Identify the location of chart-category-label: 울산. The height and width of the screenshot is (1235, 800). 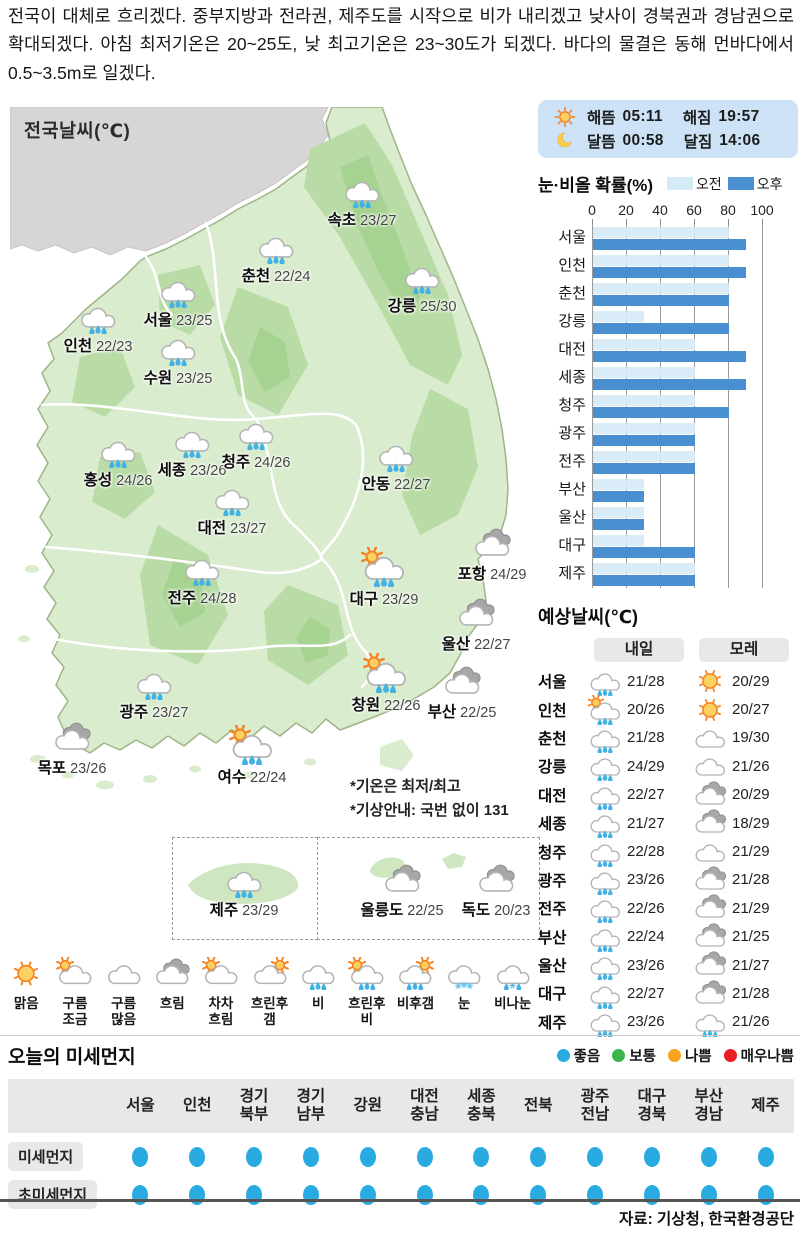
(572, 517).